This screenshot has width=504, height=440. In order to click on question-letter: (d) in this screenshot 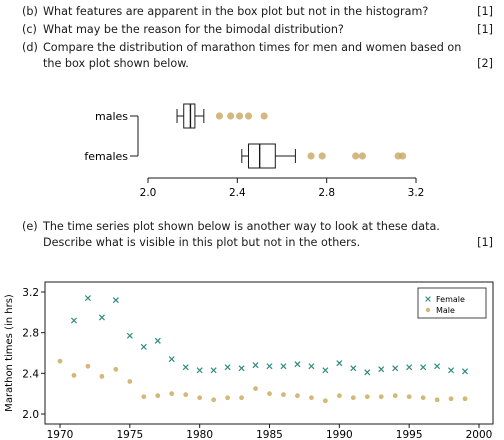, I will do `click(30, 47)`.